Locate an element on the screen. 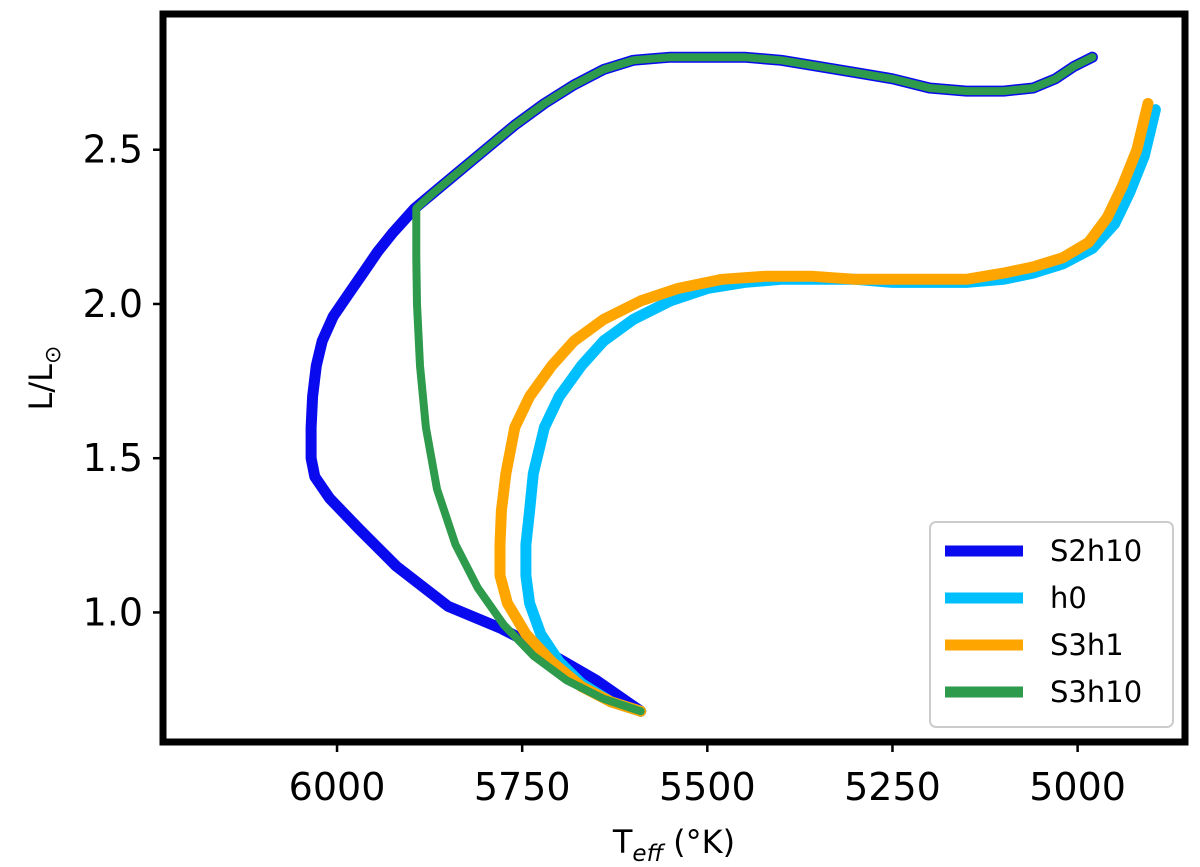  legend-label-h0: h0 is located at coordinates (1068, 598).